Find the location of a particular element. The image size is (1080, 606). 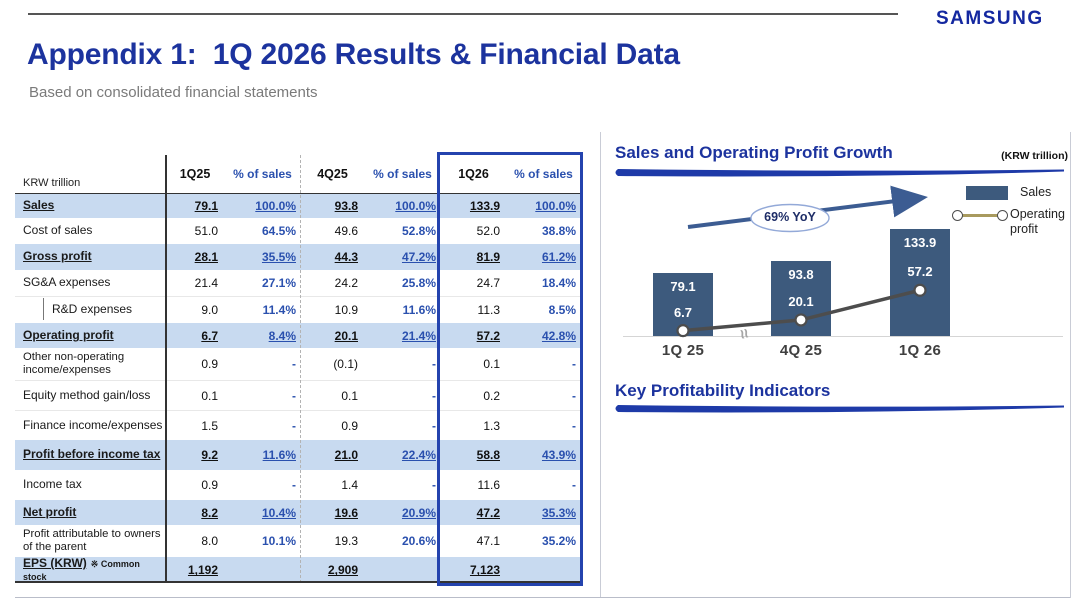

column-divider-right is located at coordinates (1070, 365).